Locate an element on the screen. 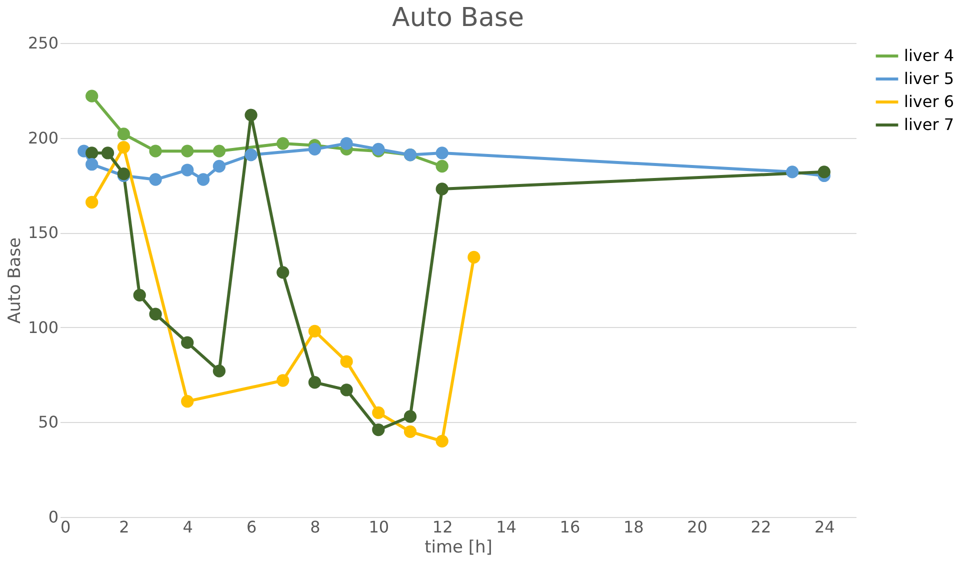 This screenshot has width=979, height=576. x-tick-label: 0 is located at coordinates (65, 527).